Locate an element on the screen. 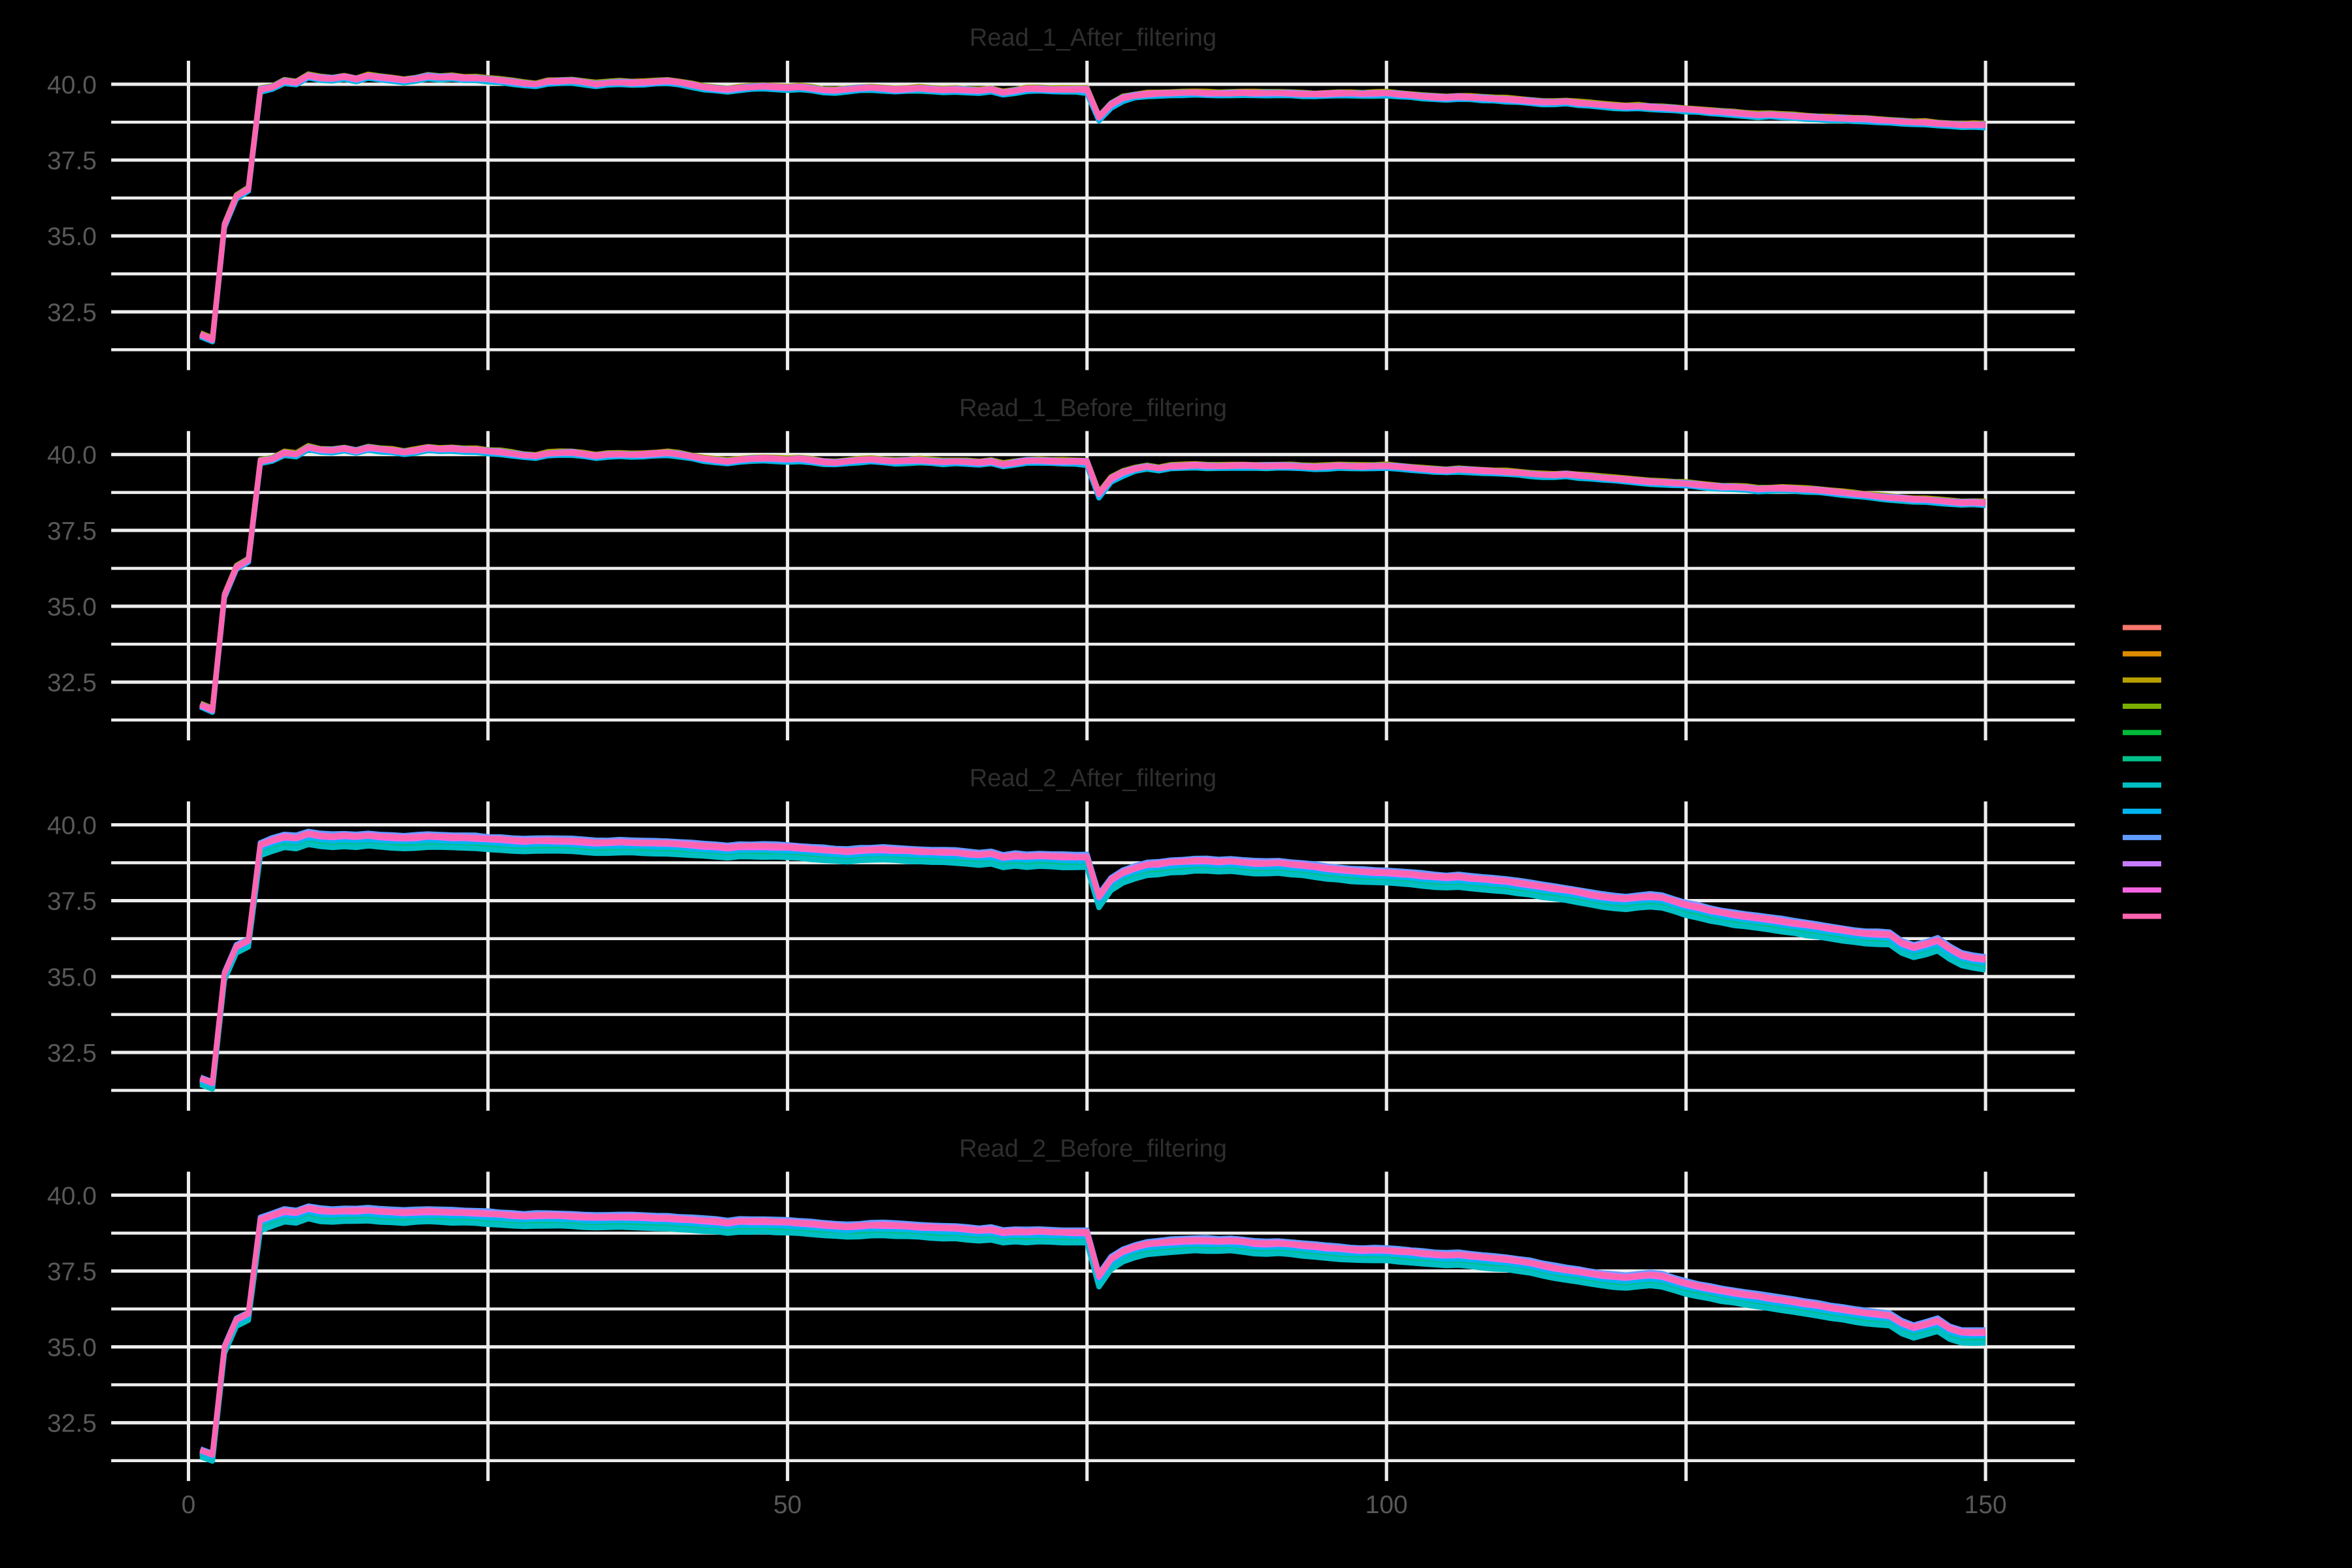 Image resolution: width=2352 pixels, height=1568 pixels. svg-text: Read_1_Before_filtering is located at coordinates (1093, 408).